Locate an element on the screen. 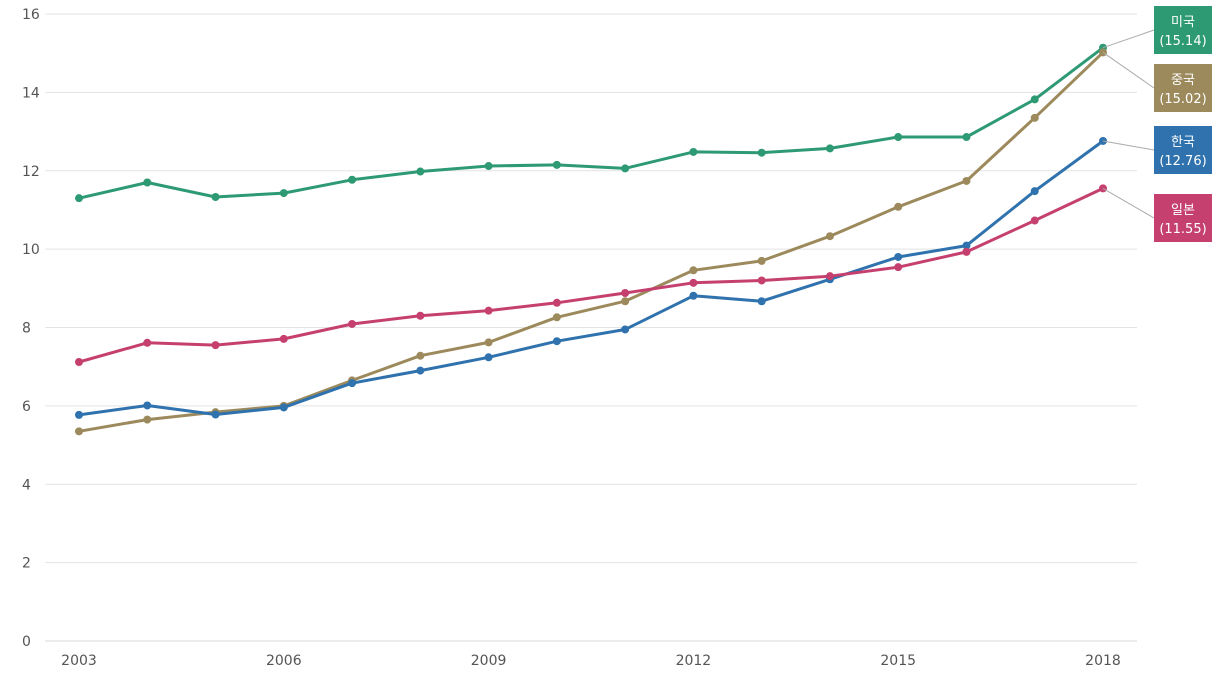 The height and width of the screenshot is (677, 1219). x-tick-label: 2012 is located at coordinates (694, 661).